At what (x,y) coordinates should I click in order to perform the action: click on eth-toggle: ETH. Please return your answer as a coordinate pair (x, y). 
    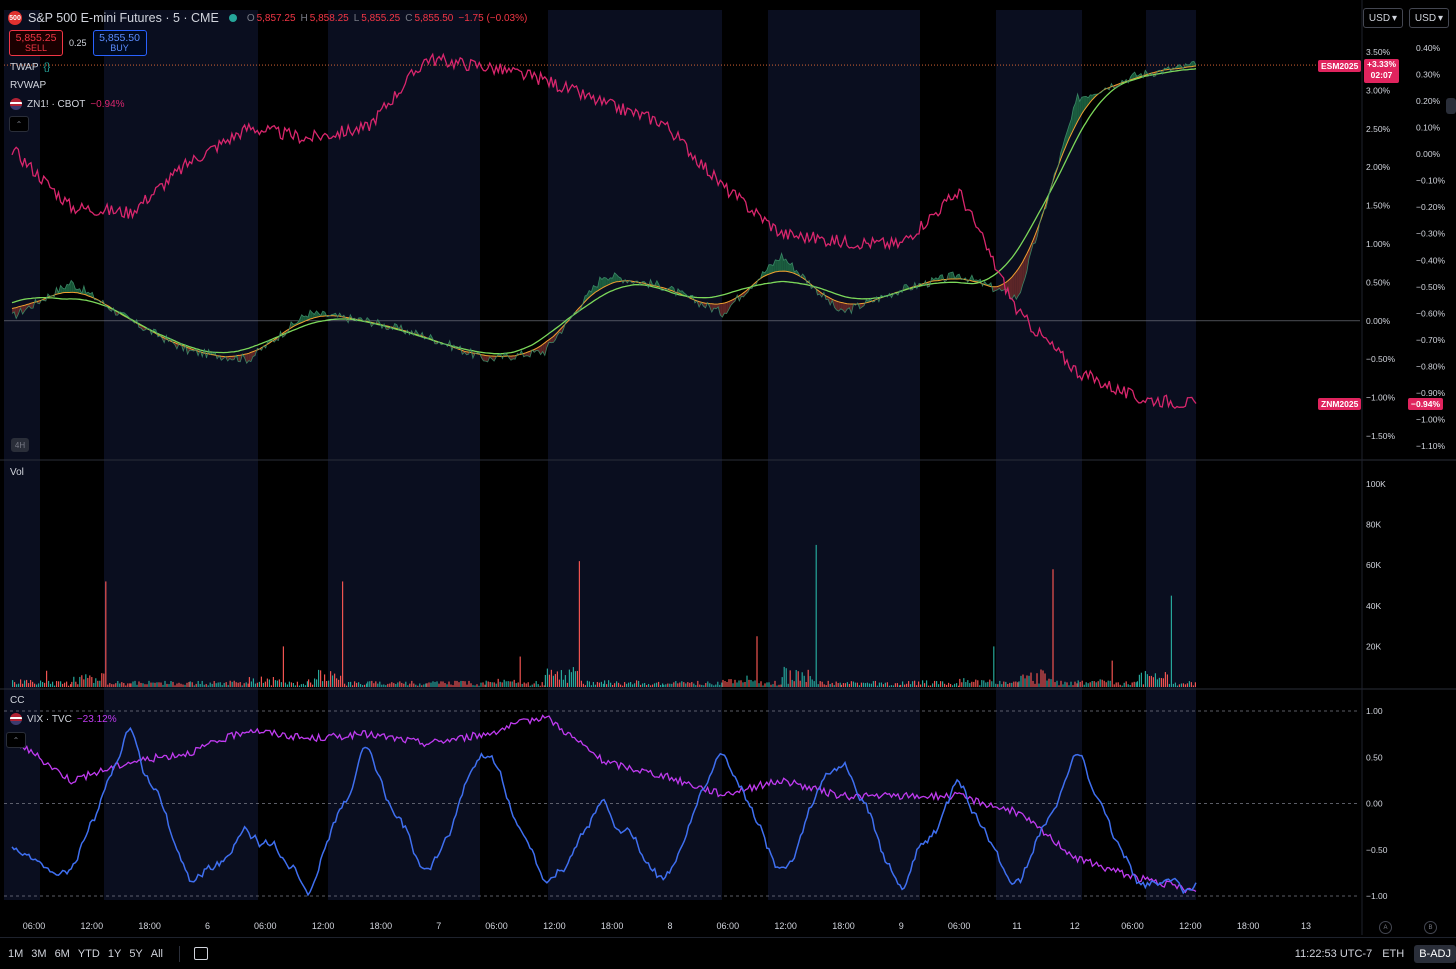
    Looking at the image, I should click on (1393, 953).